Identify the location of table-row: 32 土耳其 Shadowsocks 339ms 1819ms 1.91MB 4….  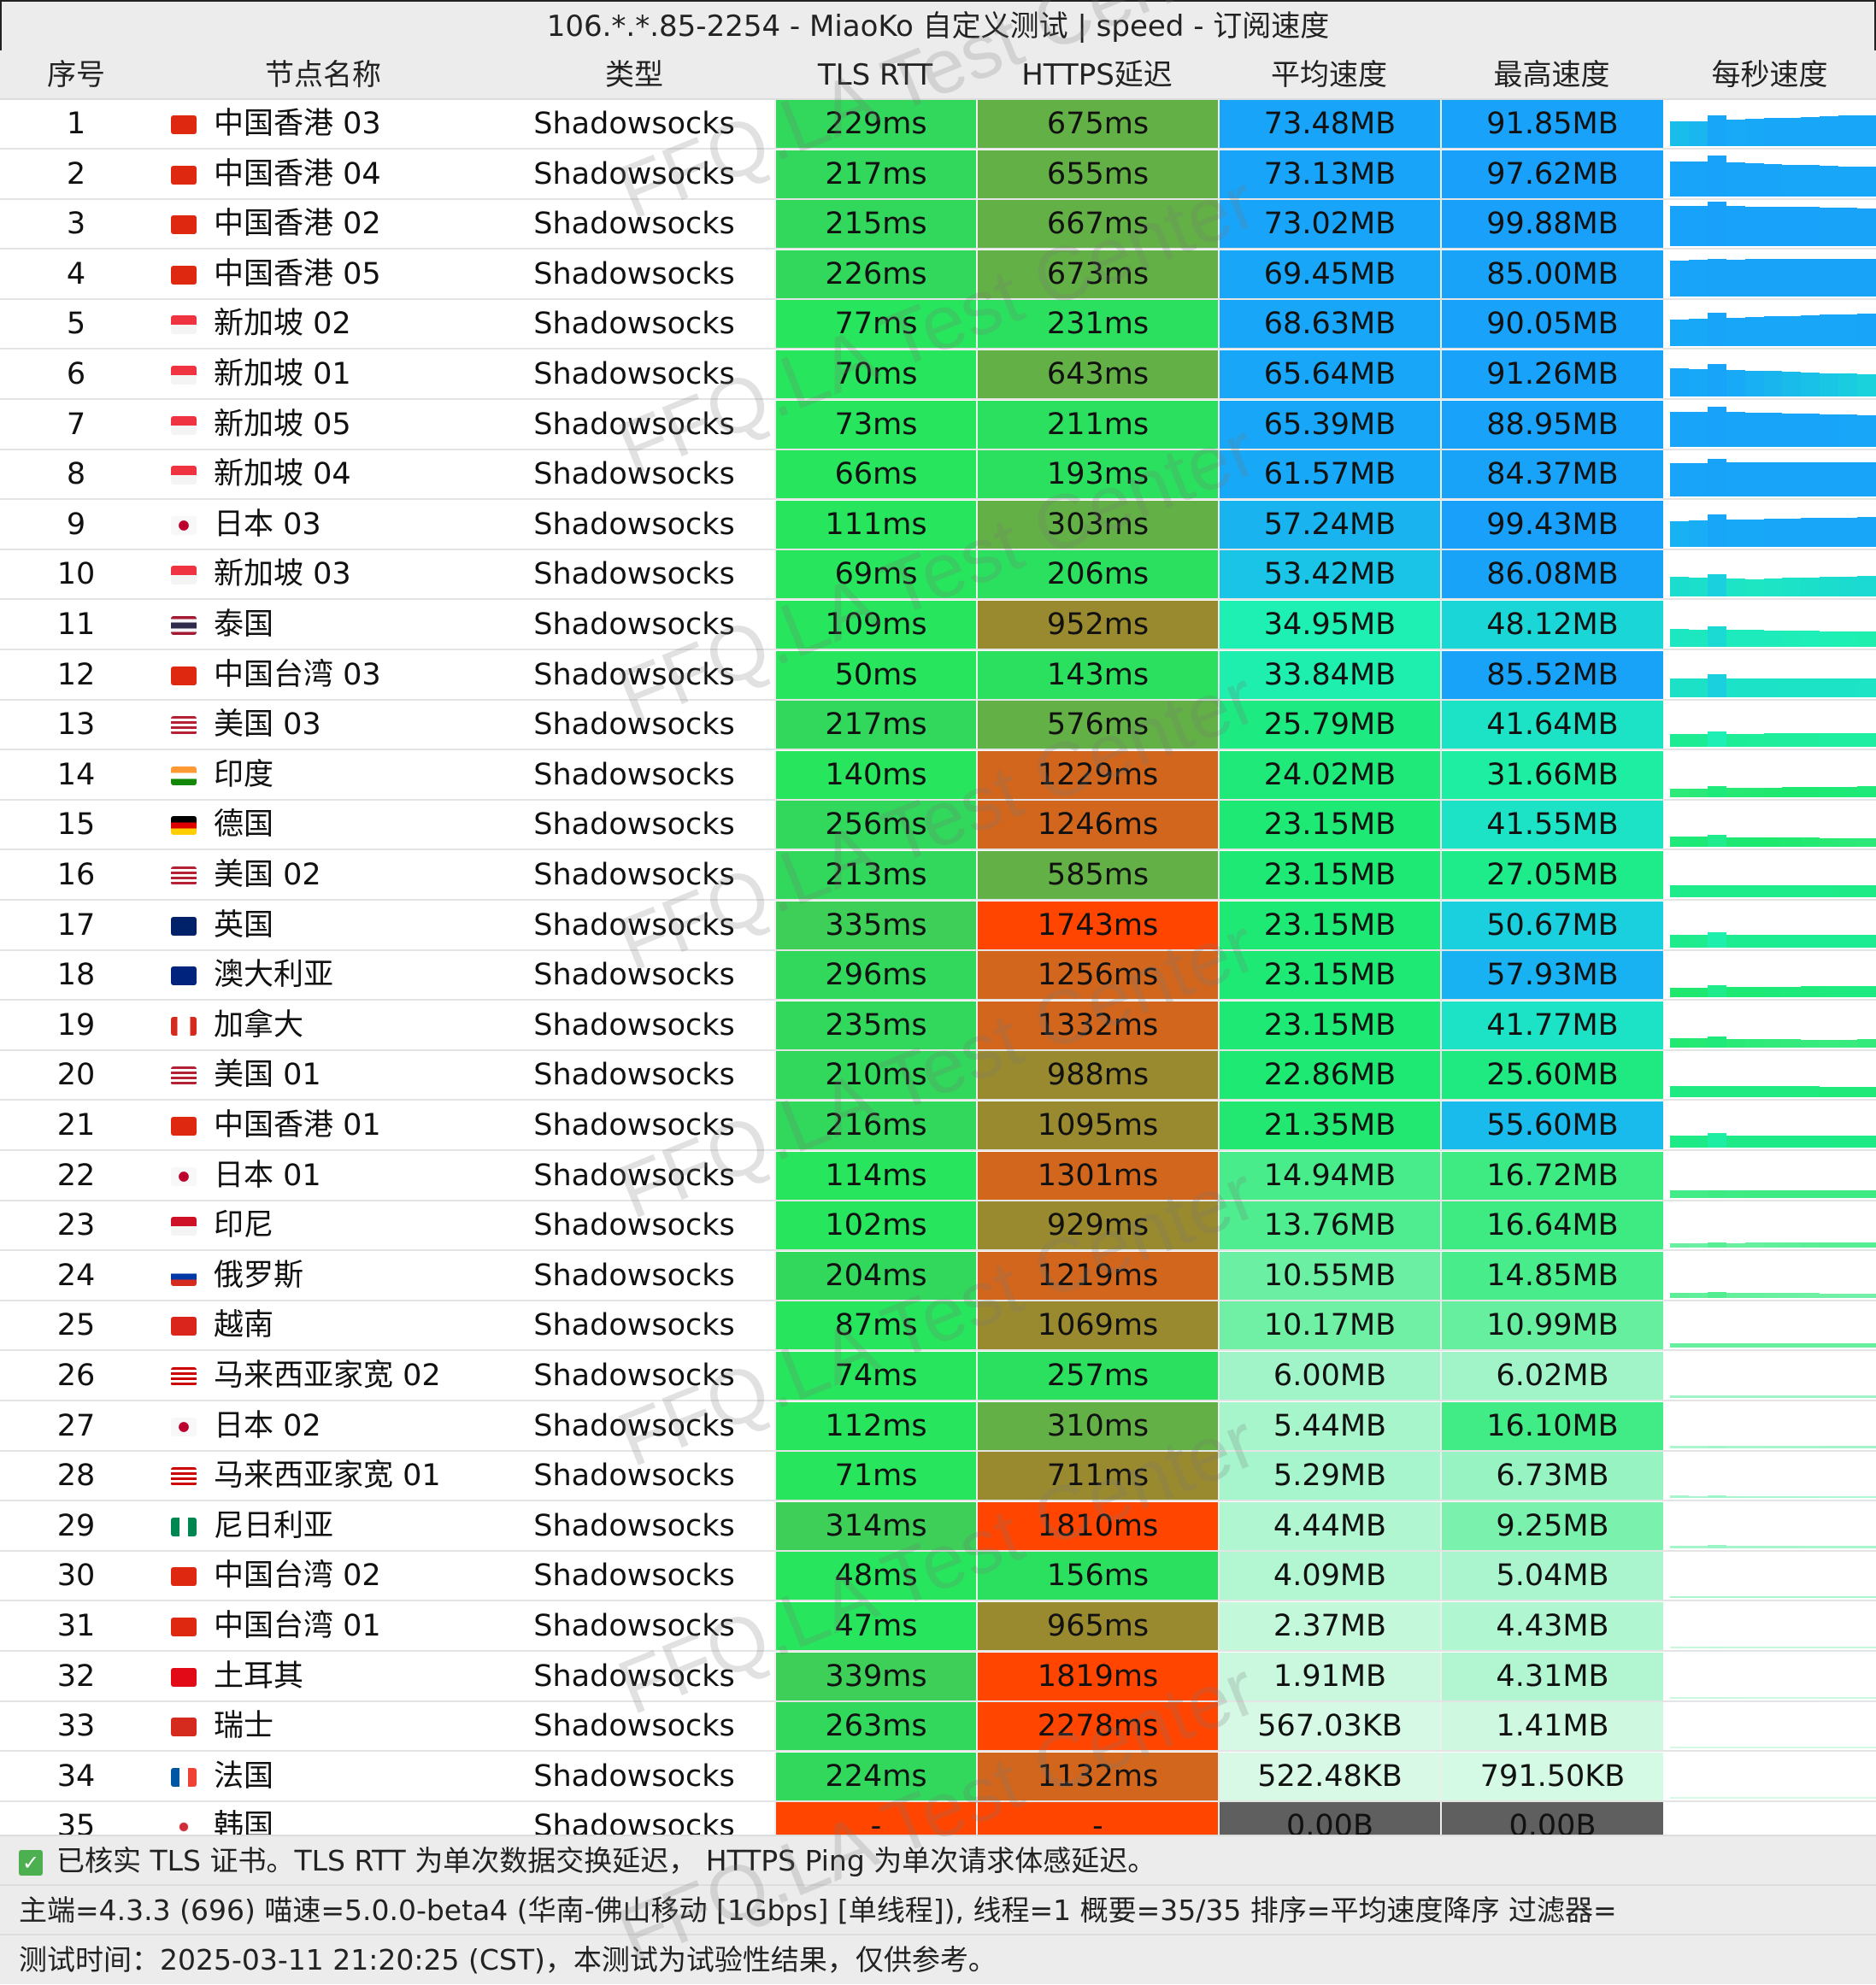
(938, 1677).